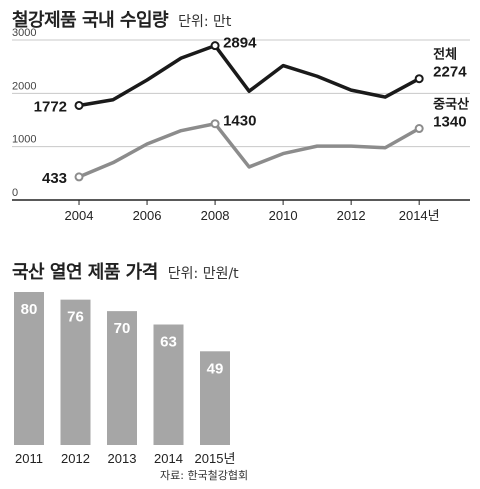  I want to click on series-name-label: 전체, so click(445, 54).